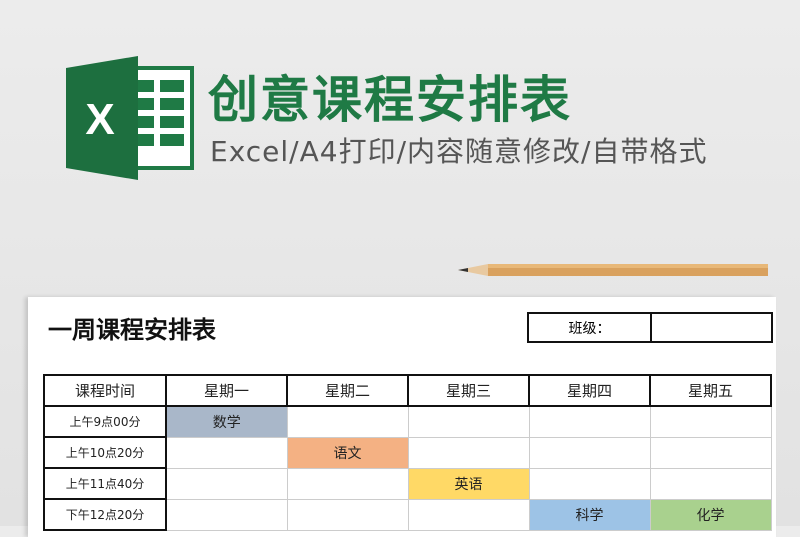 The image size is (800, 537). What do you see at coordinates (710, 514) in the screenshot?
I see `course-cell: 化学` at bounding box center [710, 514].